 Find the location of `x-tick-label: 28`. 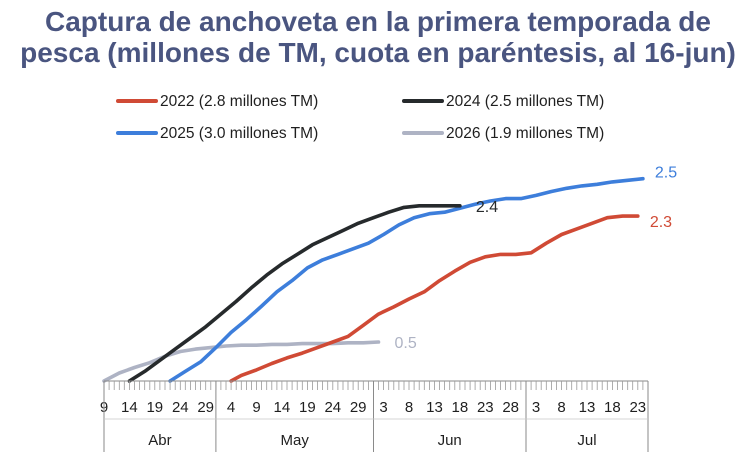

x-tick-label: 28 is located at coordinates (510, 407).